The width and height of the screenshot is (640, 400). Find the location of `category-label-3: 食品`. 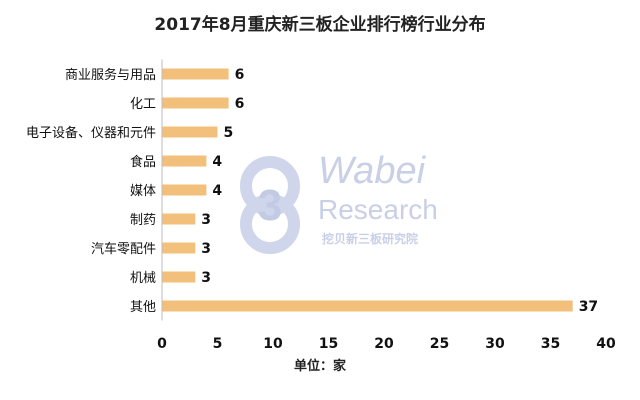

category-label-3: 食品 is located at coordinates (143, 162).